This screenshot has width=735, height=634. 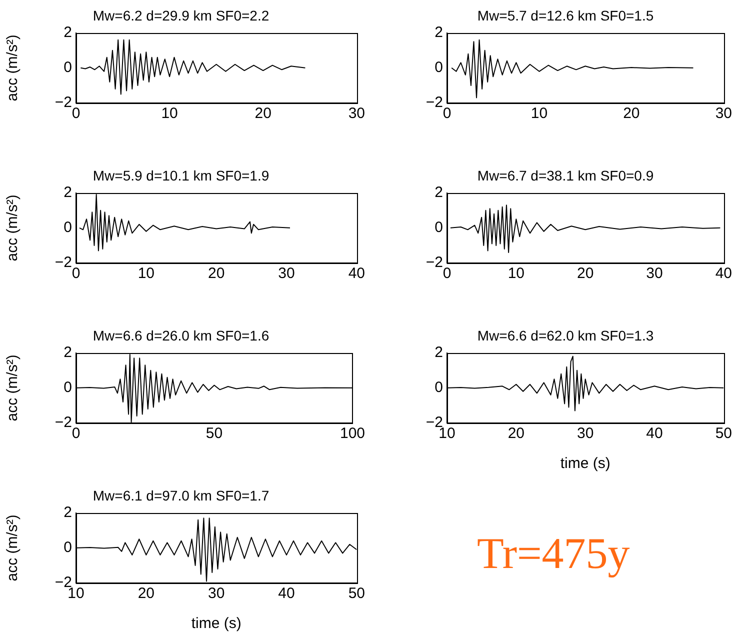 I want to click on chart-title: Mw=6.7 d=38.1 km SF0=0.9, so click(x=565, y=175).